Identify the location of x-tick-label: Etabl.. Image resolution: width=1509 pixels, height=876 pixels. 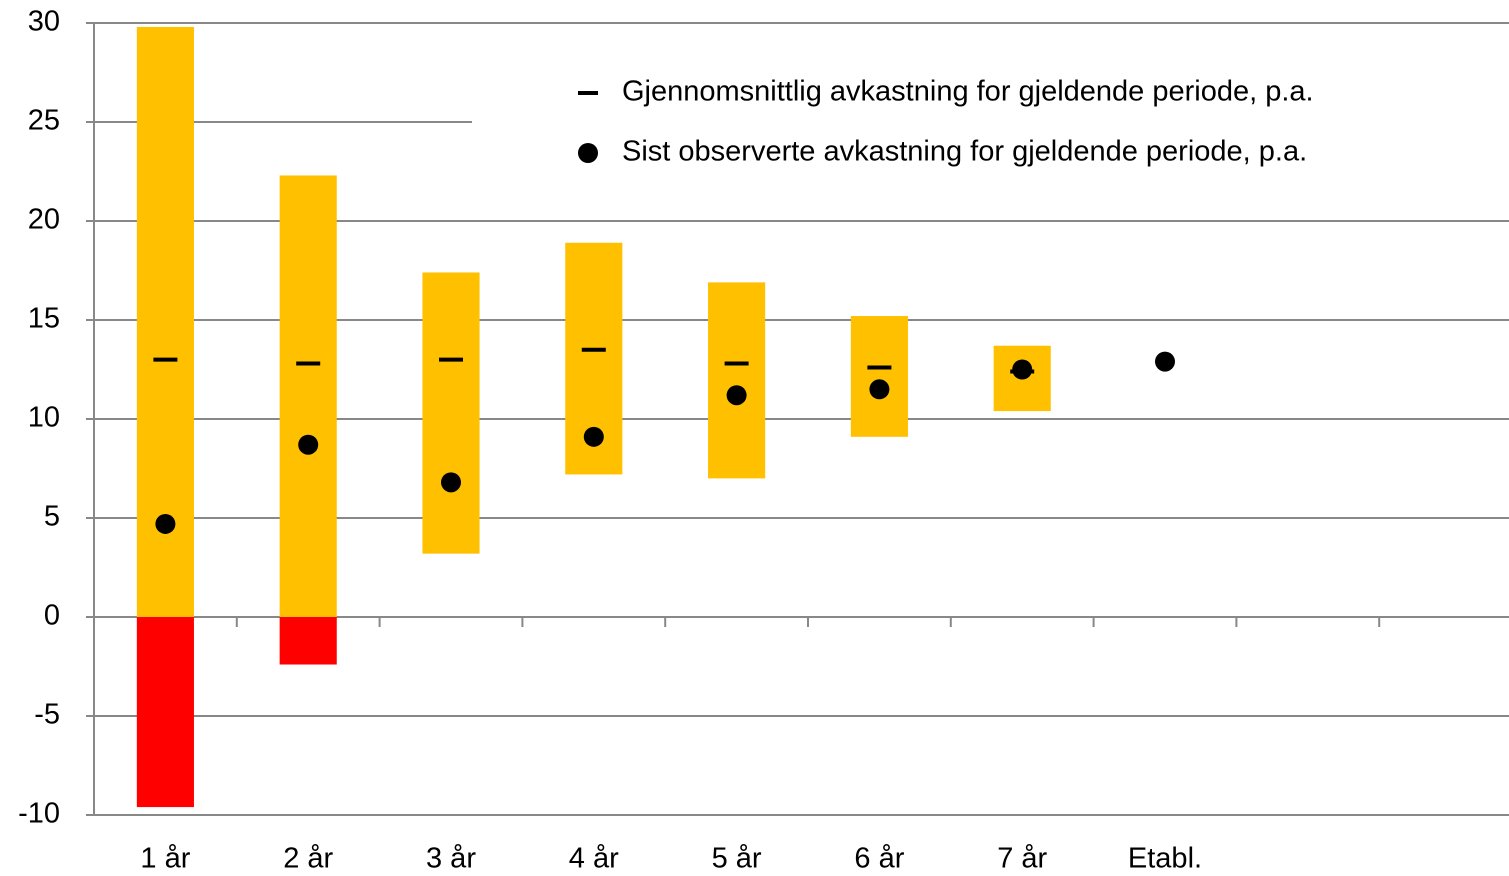
(1165, 859).